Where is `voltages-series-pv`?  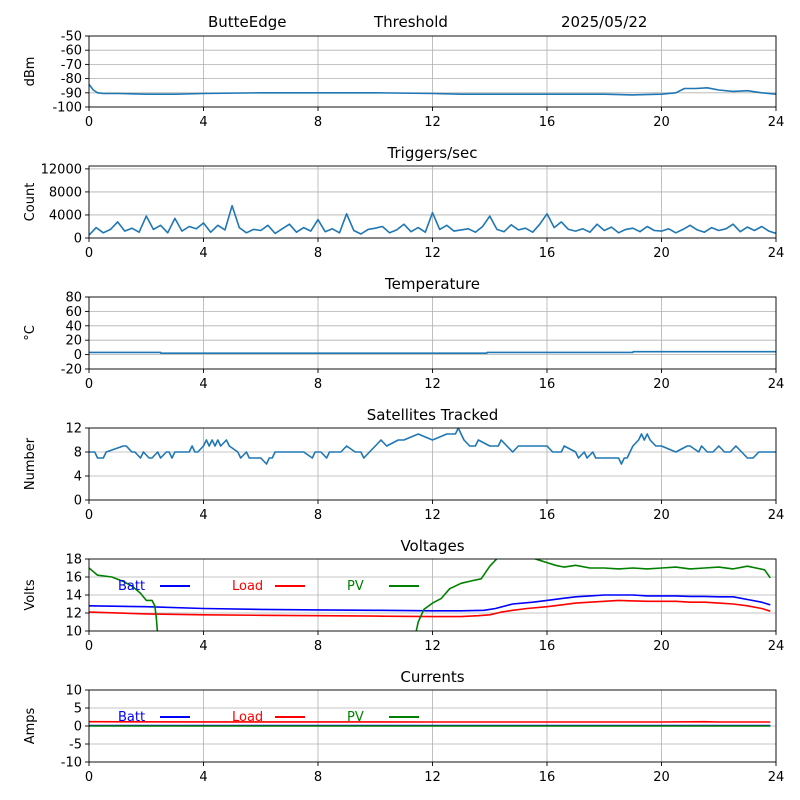
voltages-series-pv is located at coordinates (430, 595).